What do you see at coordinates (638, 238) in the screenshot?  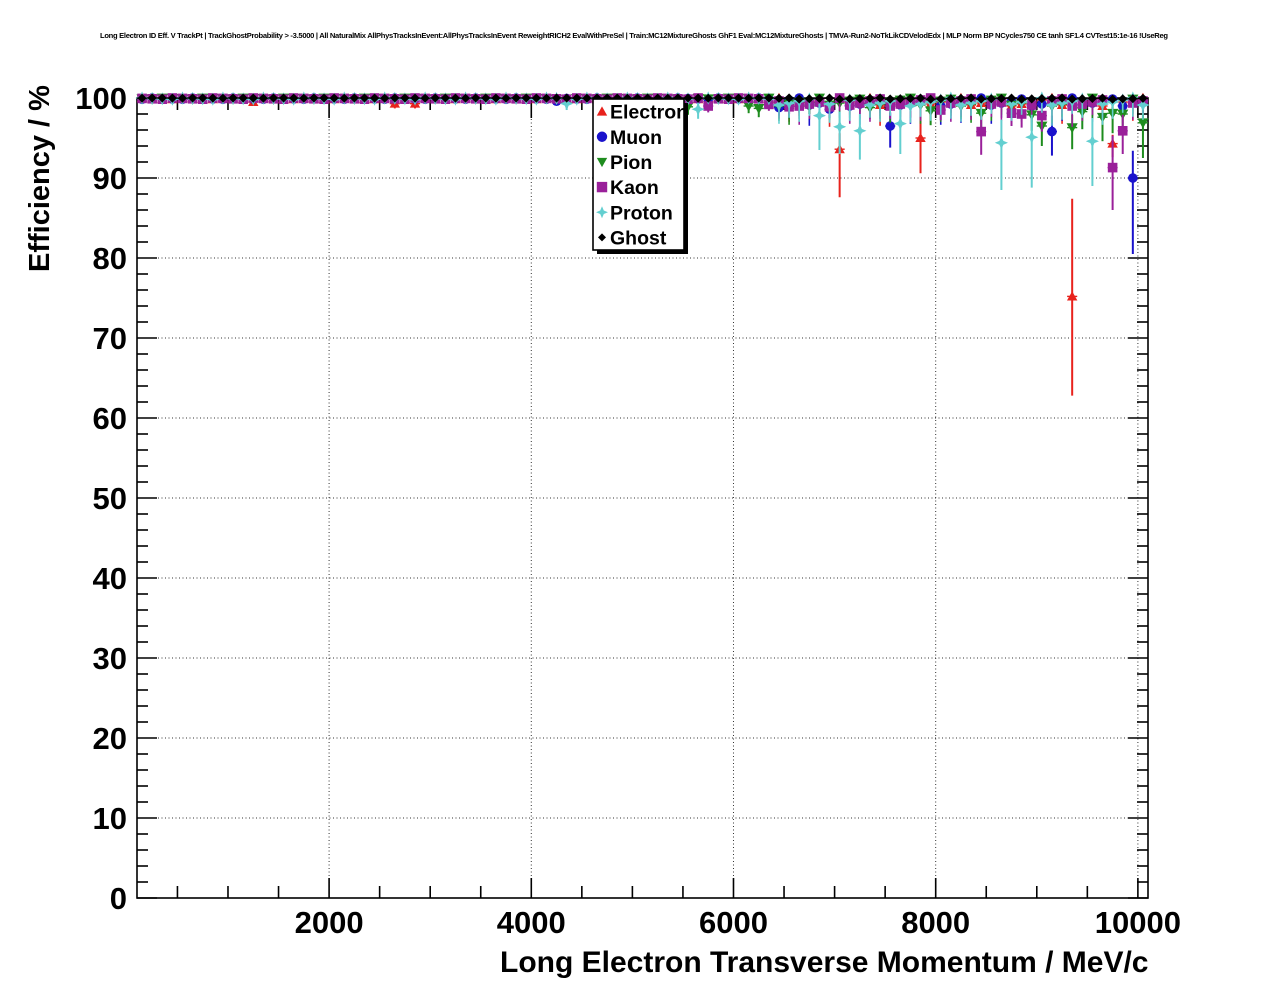 I see `legend-entry-label: Ghost` at bounding box center [638, 238].